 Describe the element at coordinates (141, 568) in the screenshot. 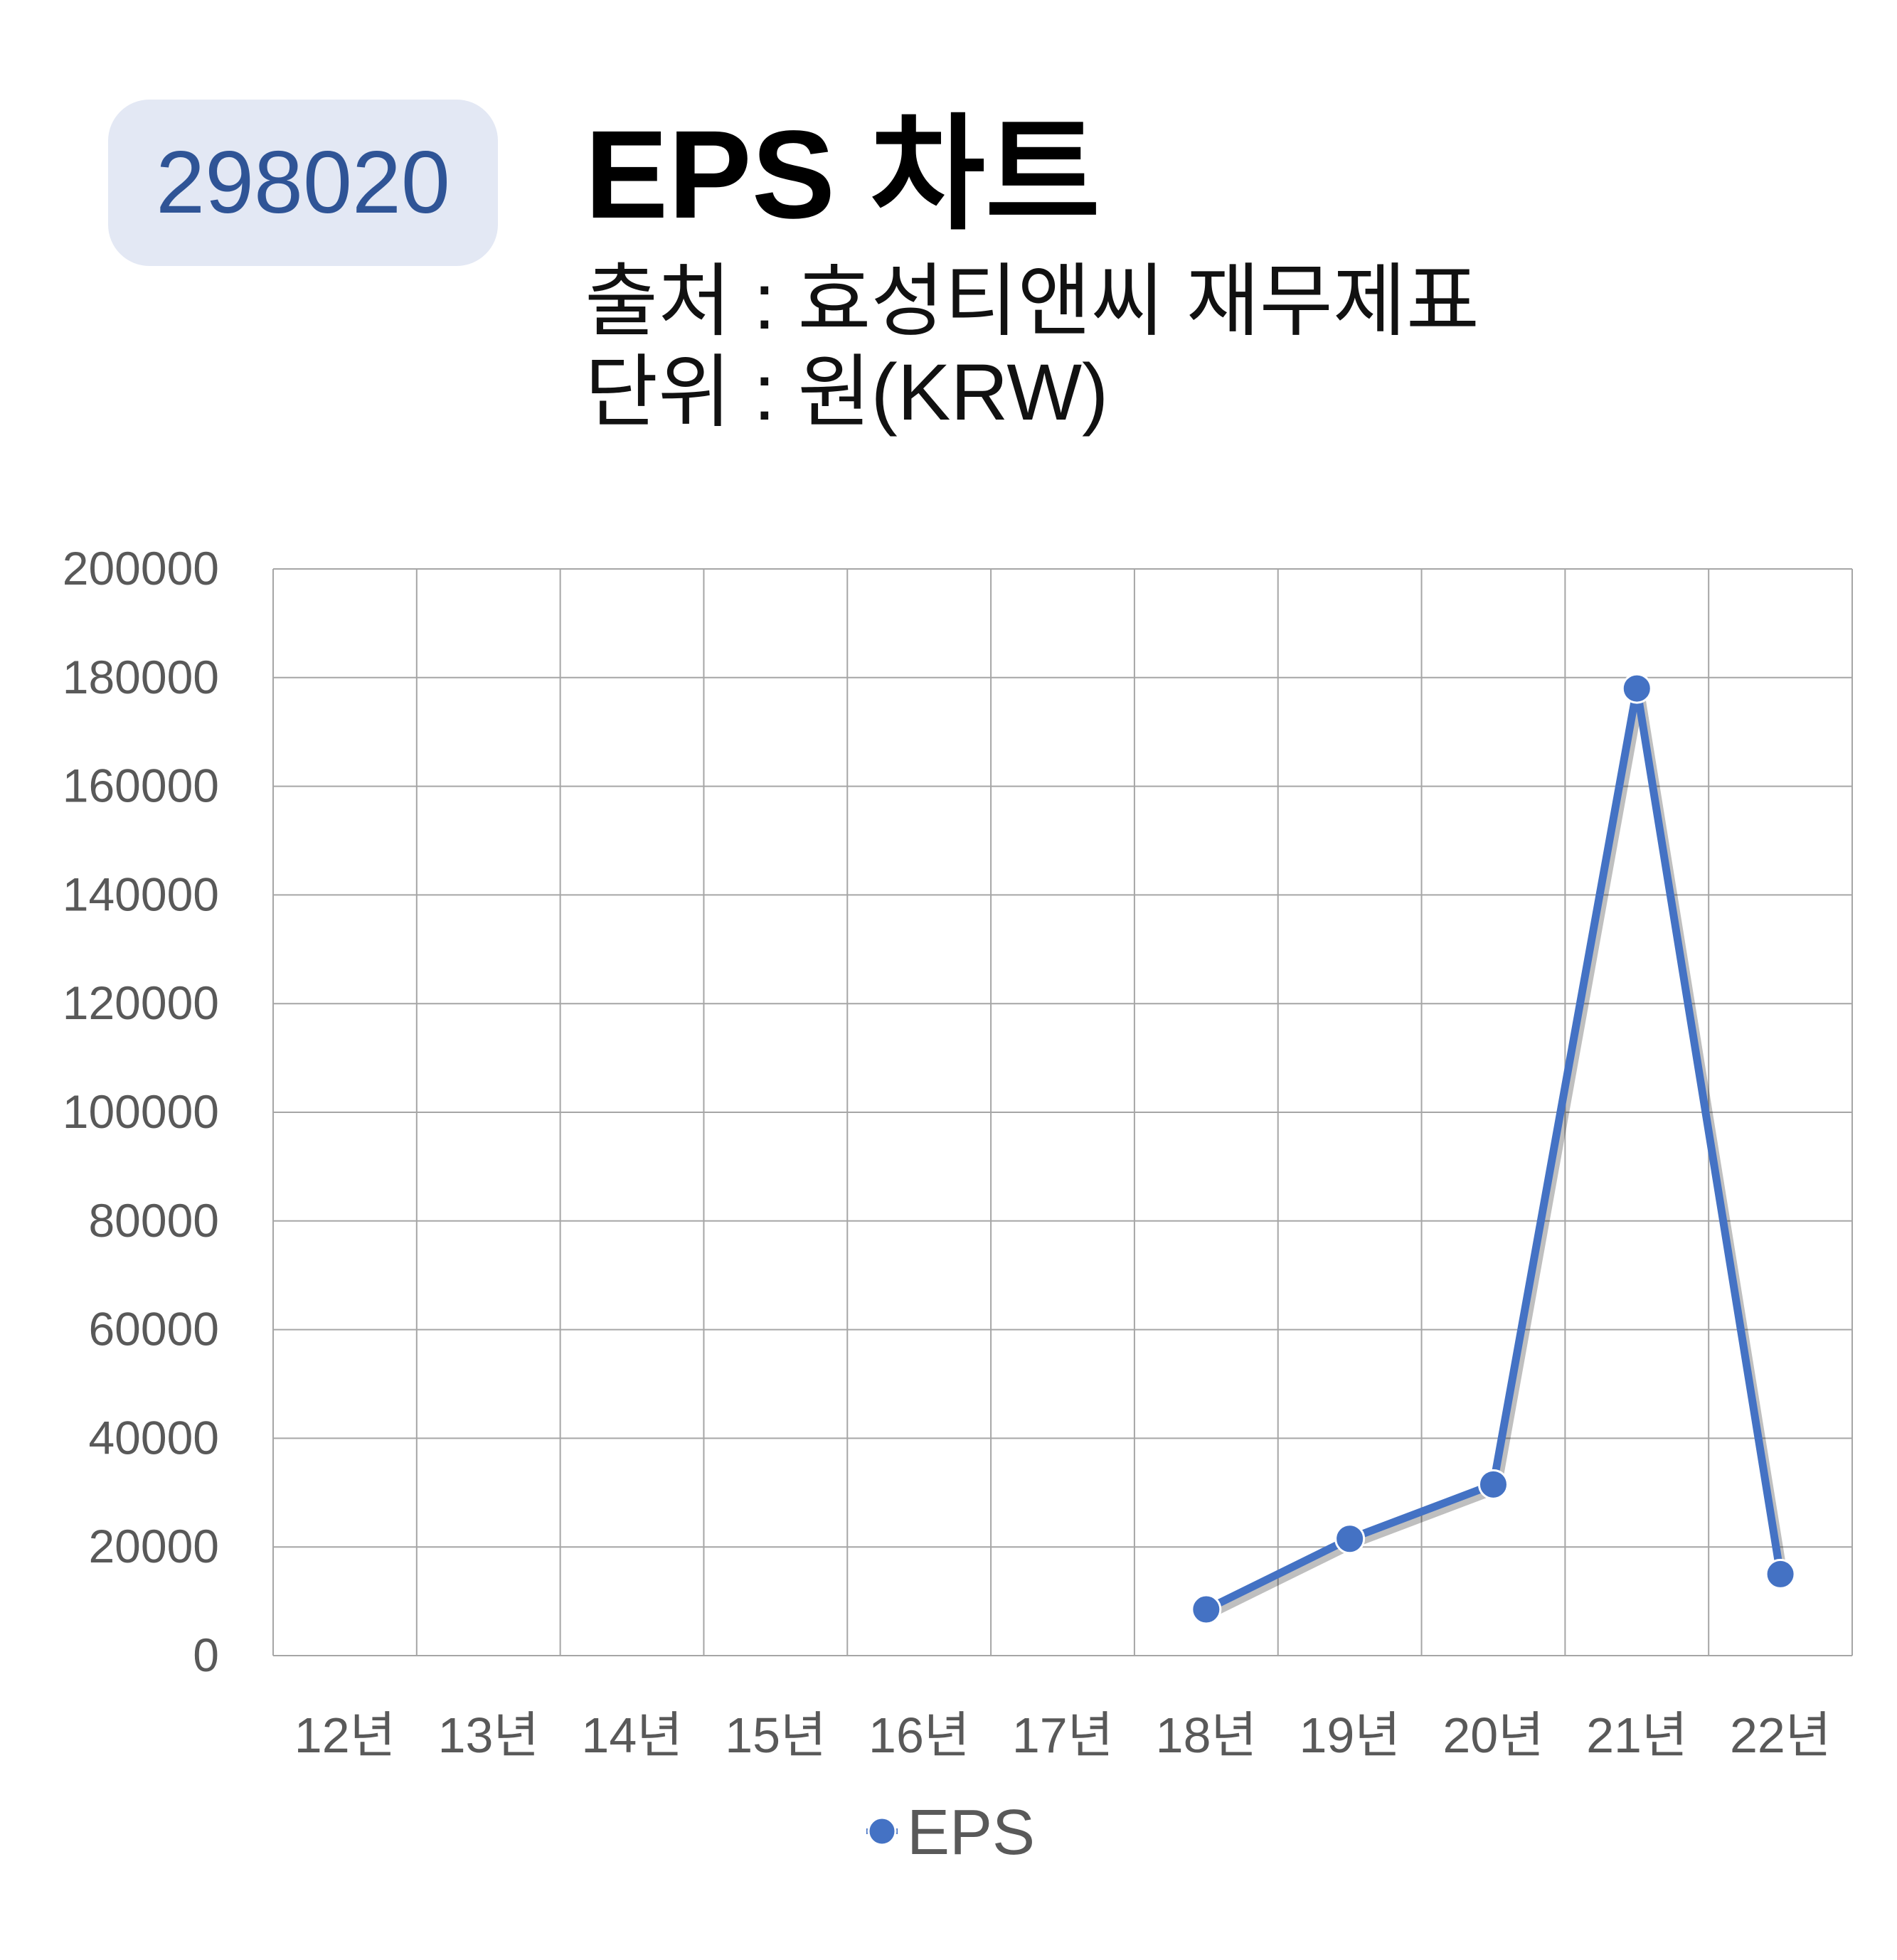

I see `y-tick-label: 200000` at that location.